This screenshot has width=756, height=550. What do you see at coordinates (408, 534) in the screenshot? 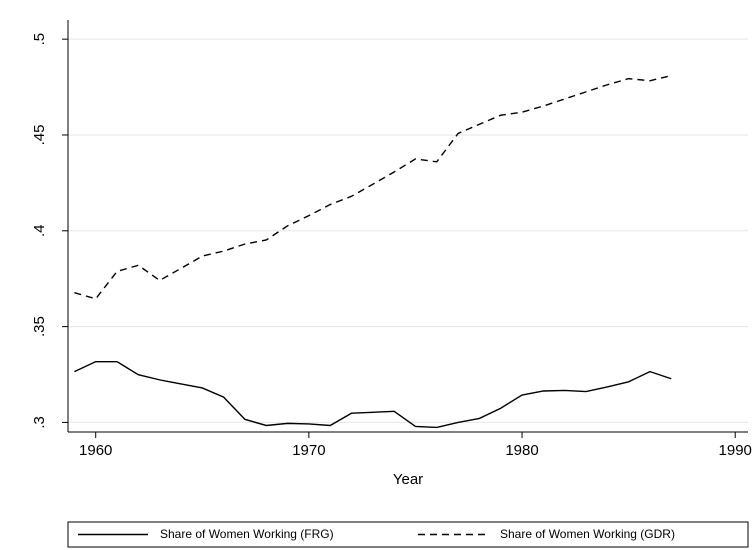
I see `legend-box` at bounding box center [408, 534].